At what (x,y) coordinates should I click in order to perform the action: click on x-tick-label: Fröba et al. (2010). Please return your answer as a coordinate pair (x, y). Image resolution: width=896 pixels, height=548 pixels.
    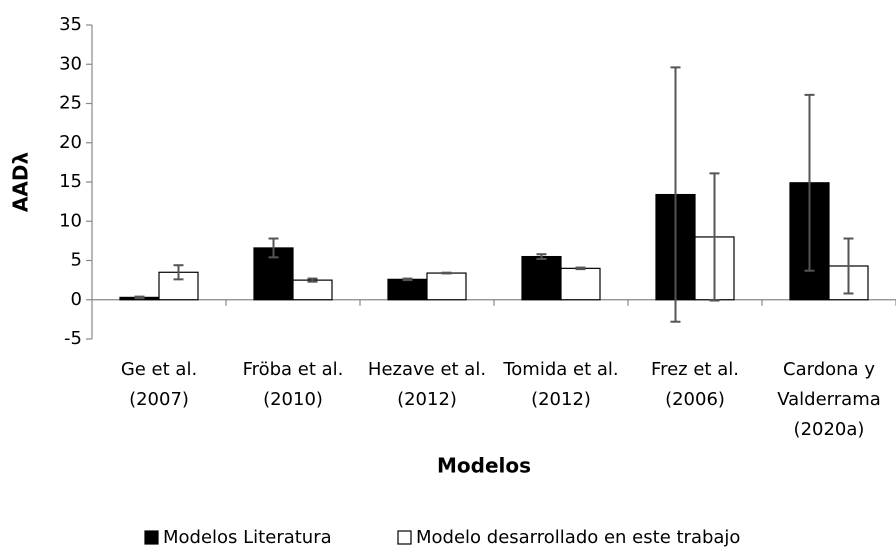
    Looking at the image, I should click on (293, 384).